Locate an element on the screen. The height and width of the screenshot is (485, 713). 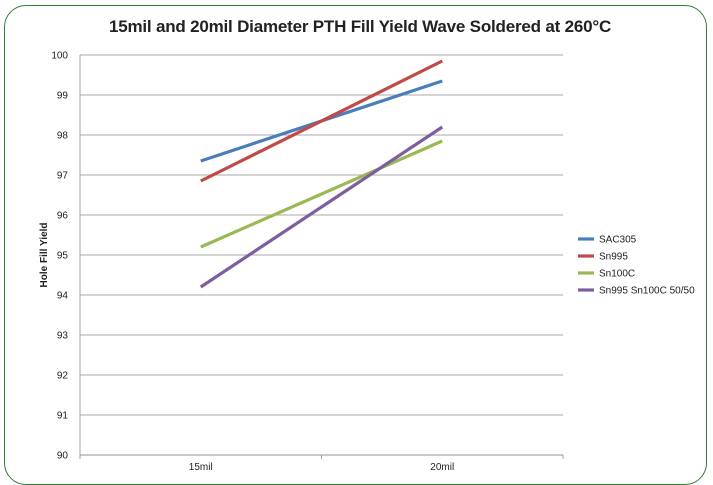
y-tick-label: 98 is located at coordinates (63, 136).